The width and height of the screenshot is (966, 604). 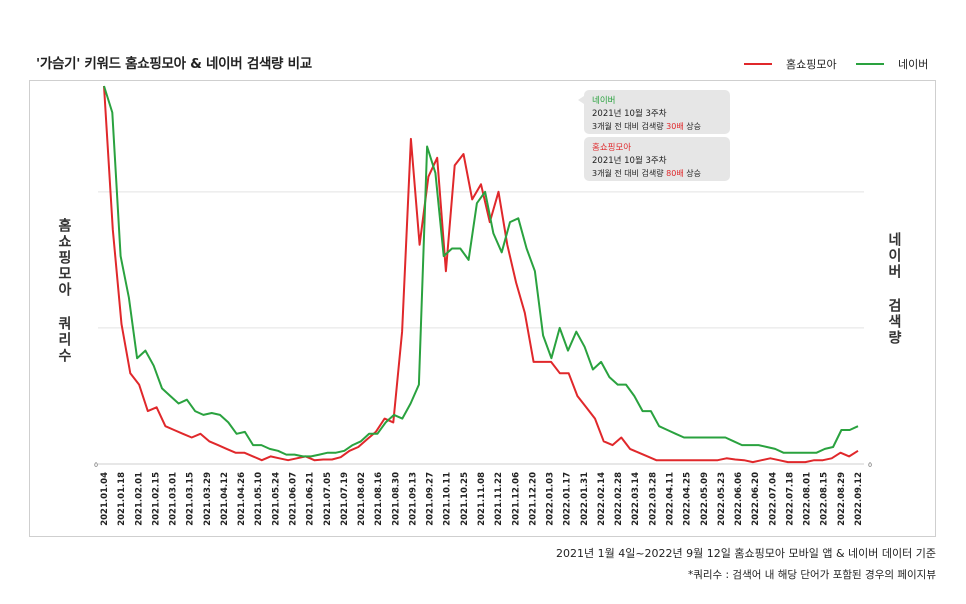 I want to click on x-tick-label: 2021.03.29, so click(x=208, y=499).